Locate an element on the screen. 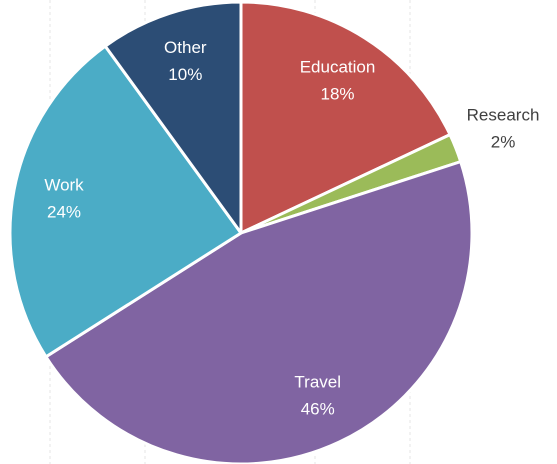  slice-label: Other is located at coordinates (185, 47).